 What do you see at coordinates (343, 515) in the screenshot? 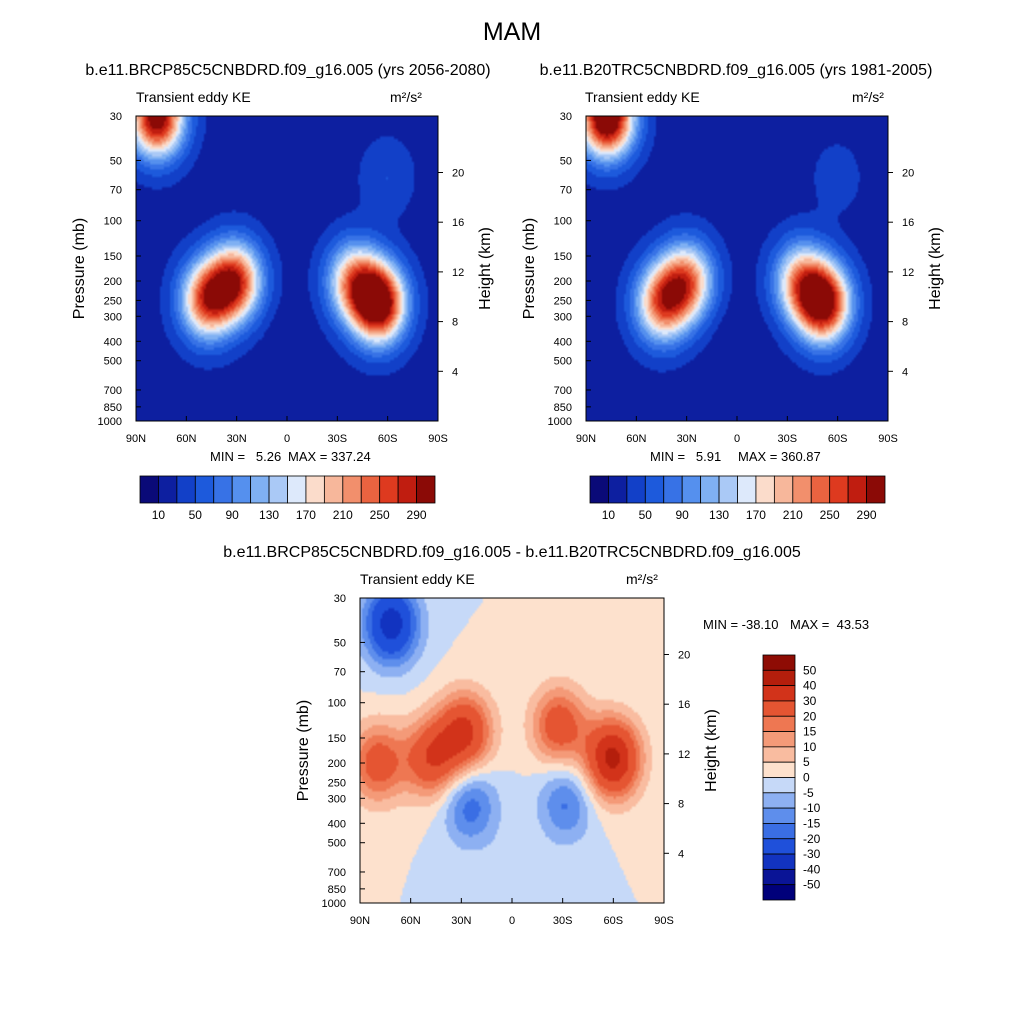
I see `colorbar-tick-label: 210` at bounding box center [343, 515].